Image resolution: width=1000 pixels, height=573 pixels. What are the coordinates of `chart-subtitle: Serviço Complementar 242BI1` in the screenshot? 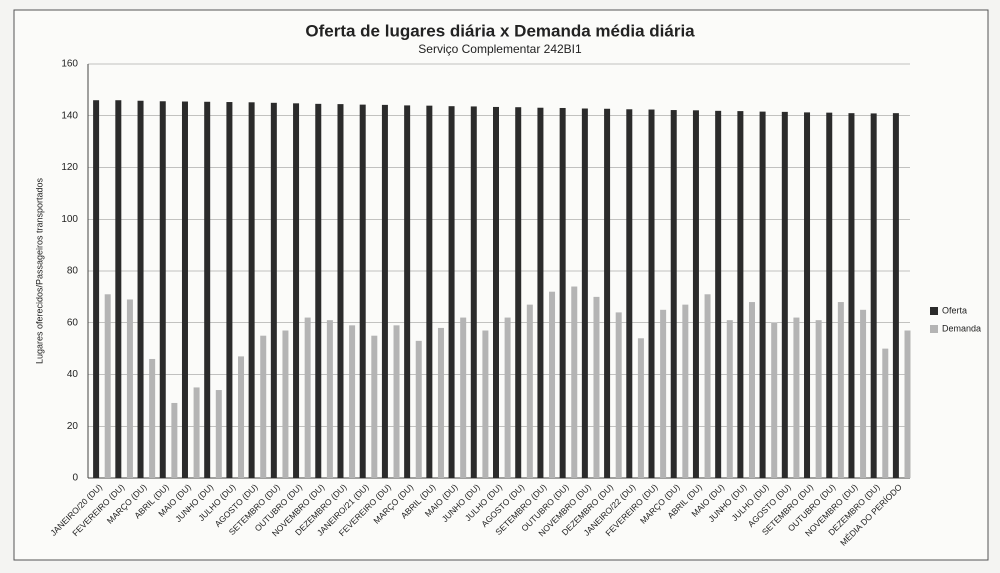 It's located at (500, 49).